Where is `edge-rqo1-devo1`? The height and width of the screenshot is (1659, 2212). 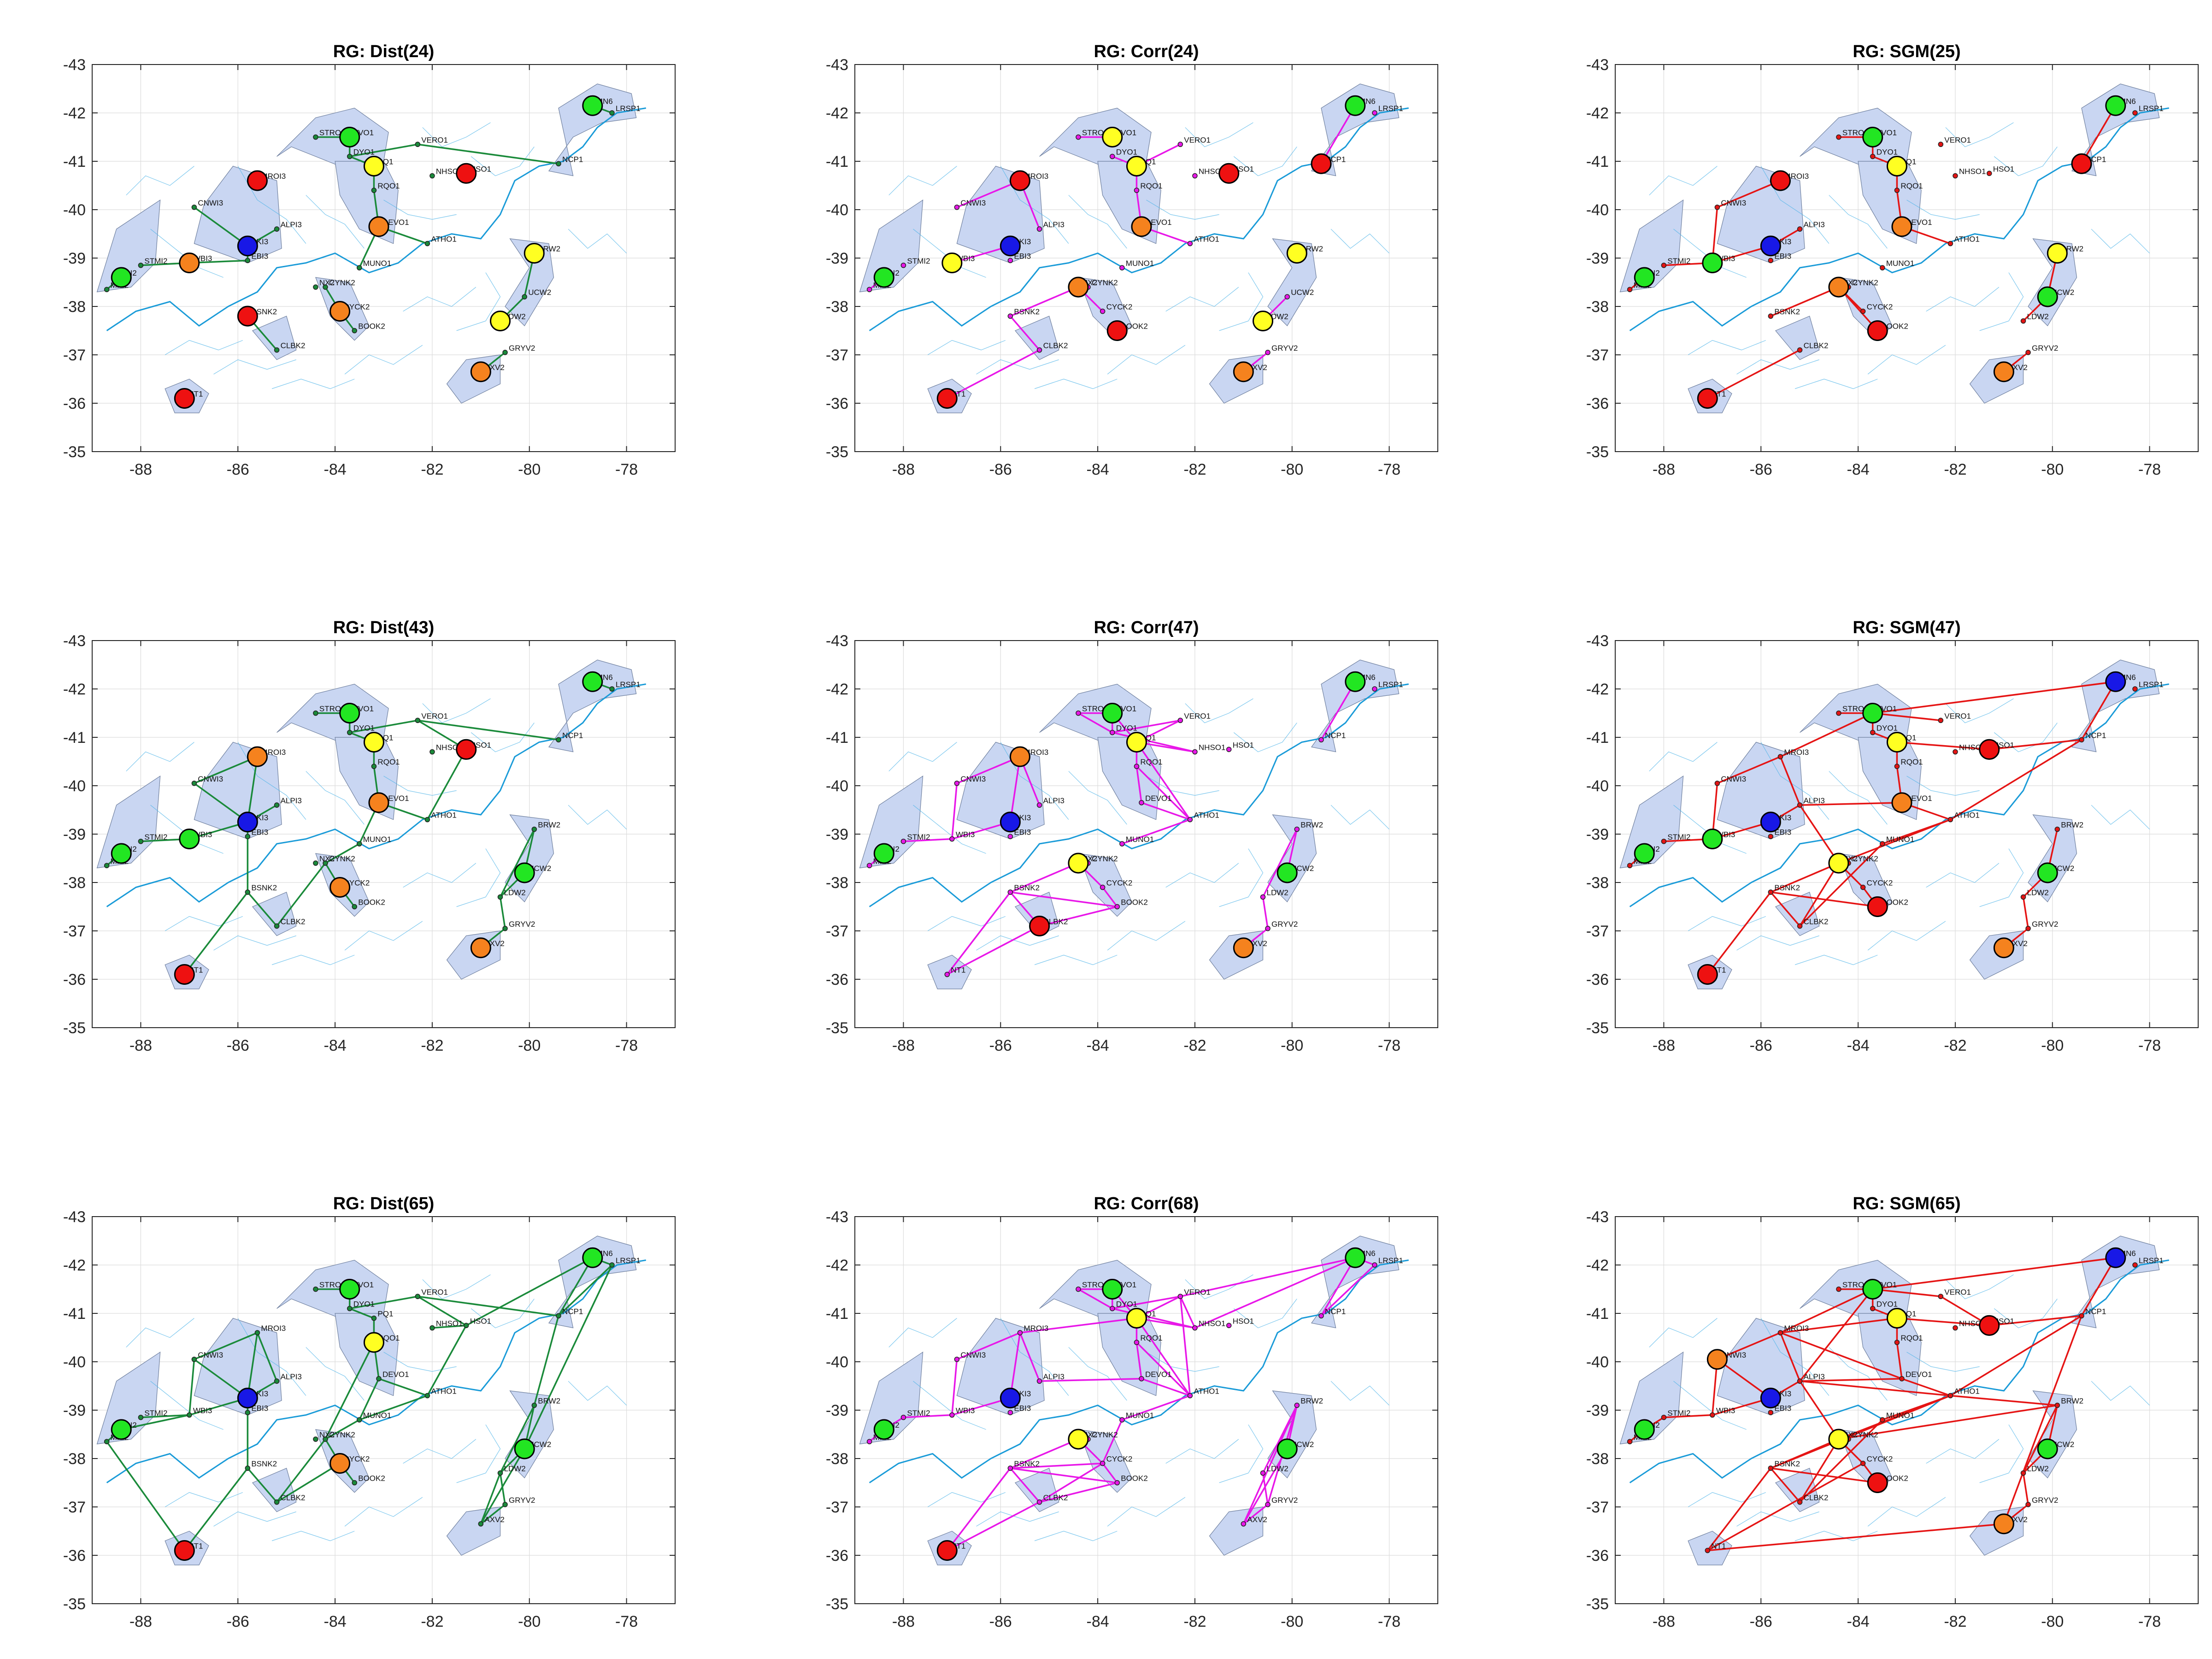
edge-rqo1-devo1 is located at coordinates (1138, 1360).